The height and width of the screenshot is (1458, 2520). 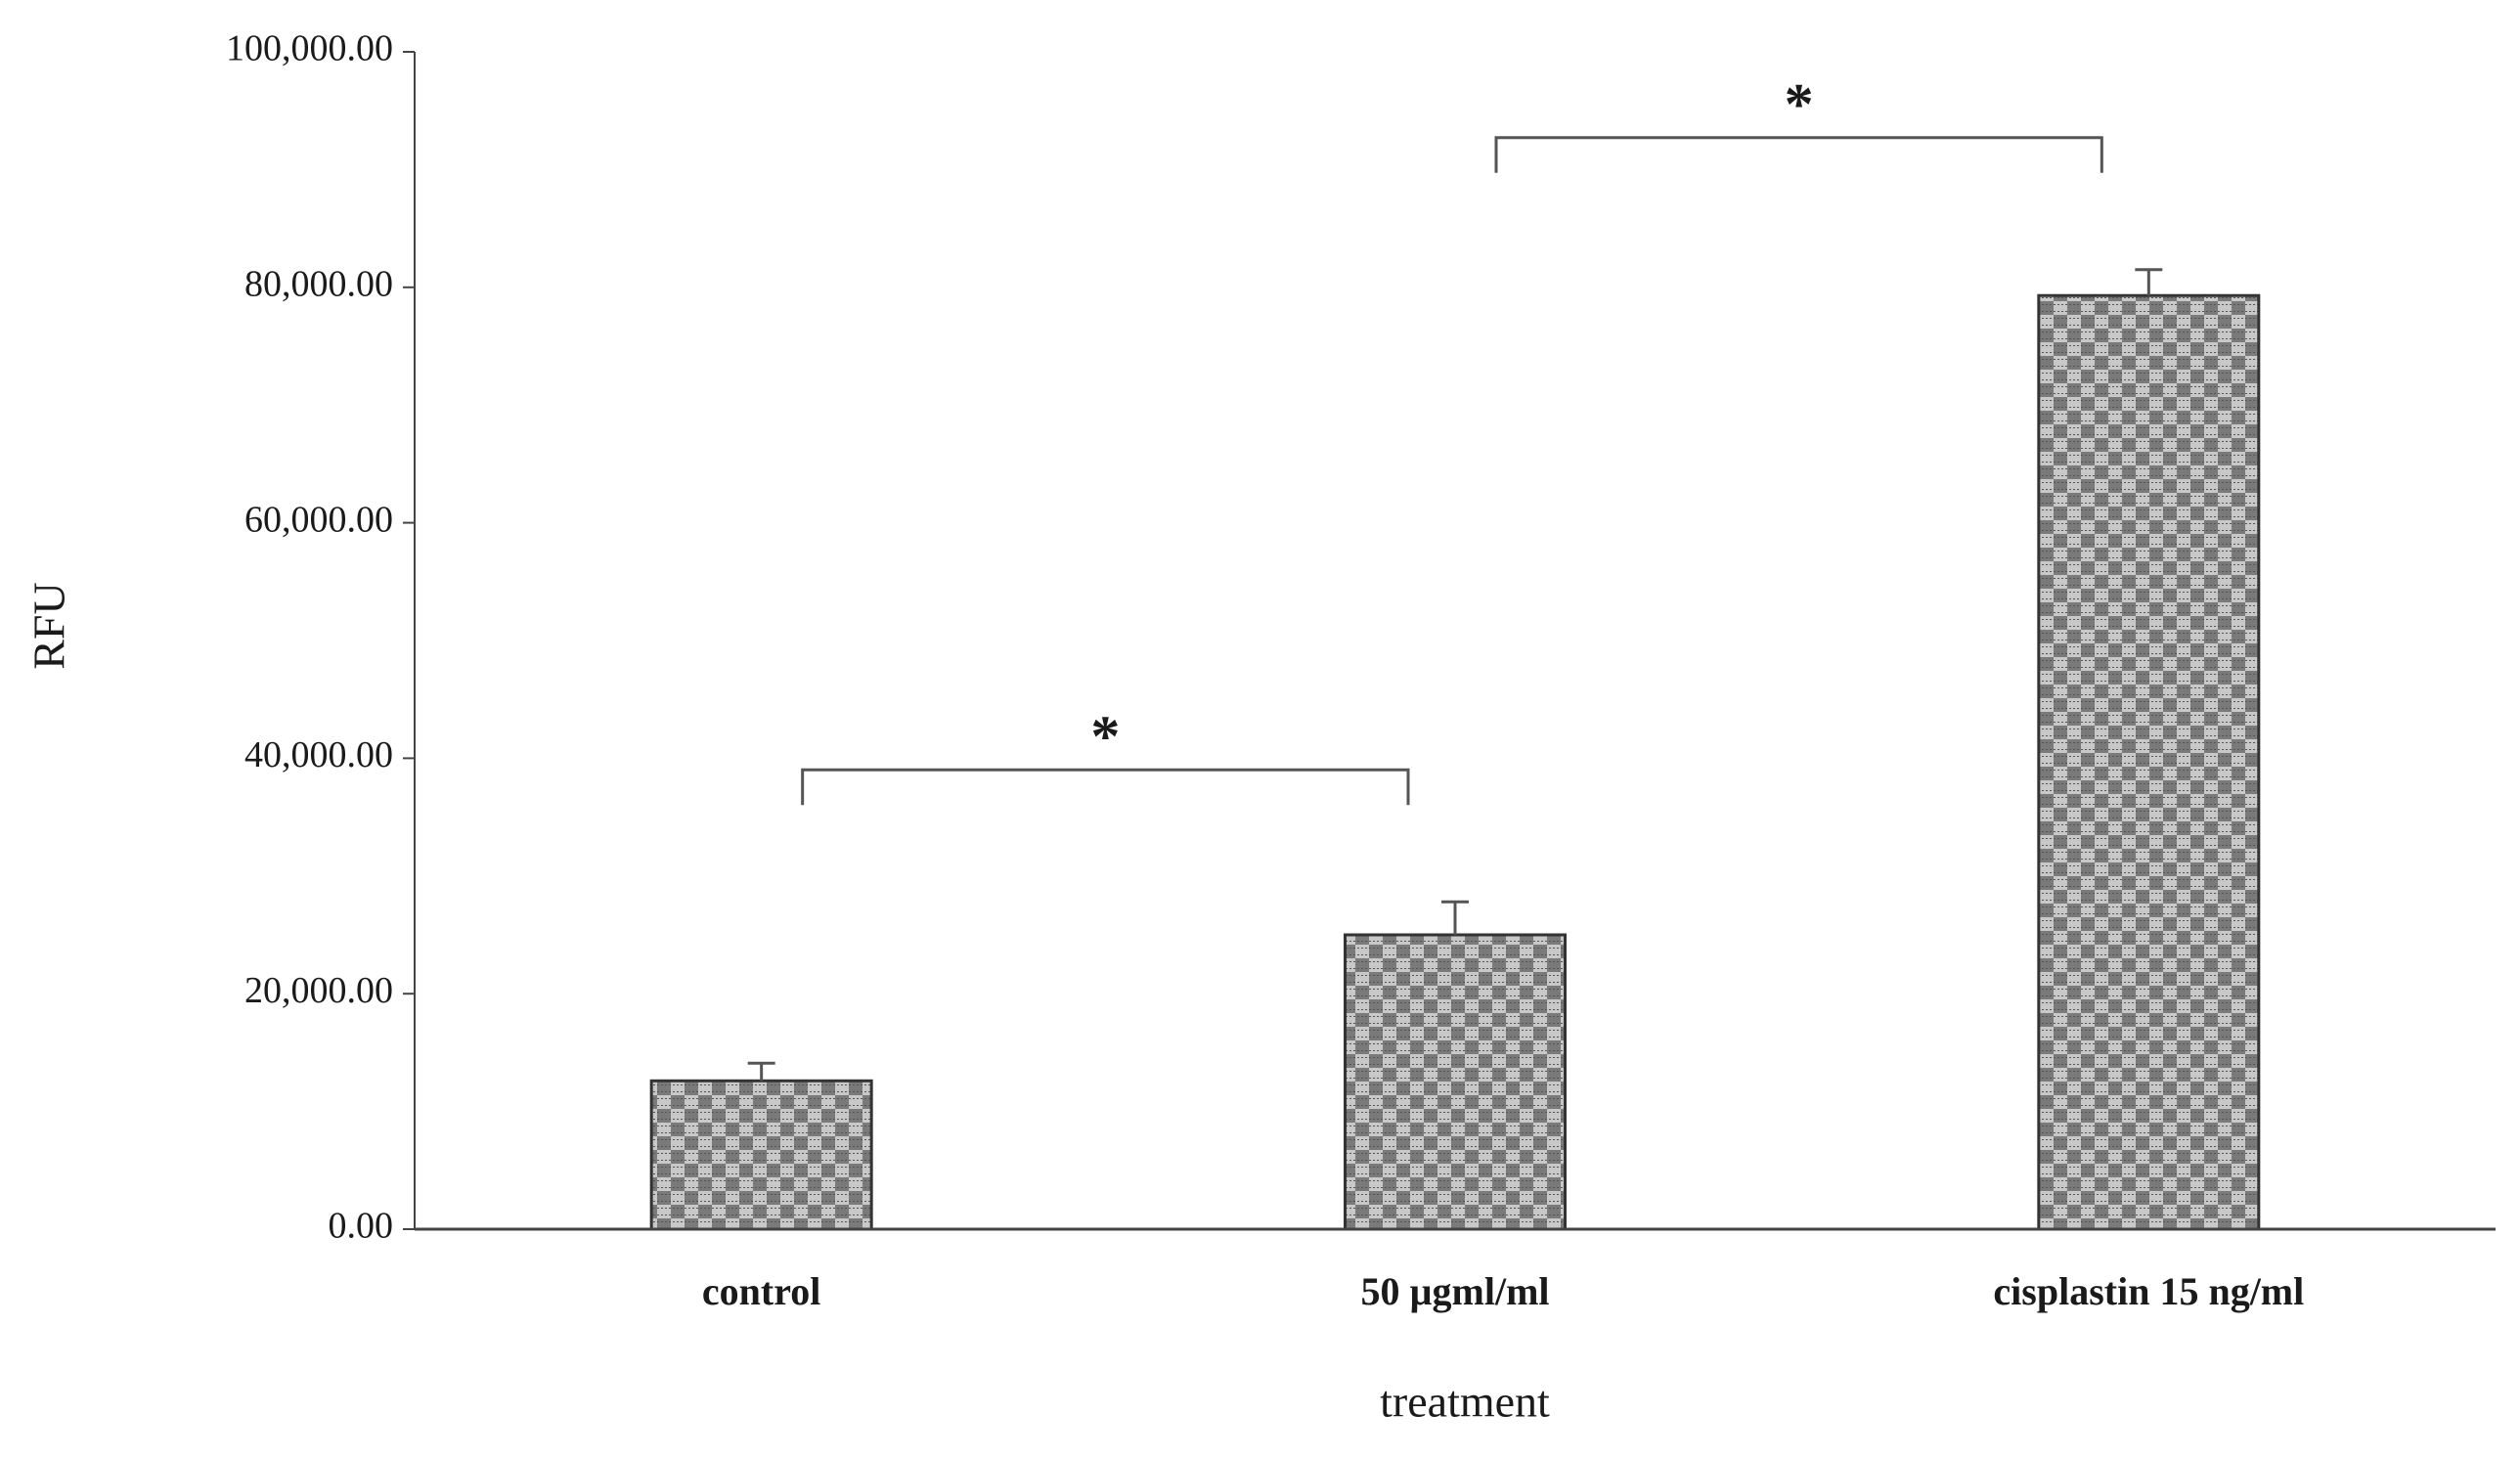 What do you see at coordinates (761, 1291) in the screenshot?
I see `x-tick-label: control` at bounding box center [761, 1291].